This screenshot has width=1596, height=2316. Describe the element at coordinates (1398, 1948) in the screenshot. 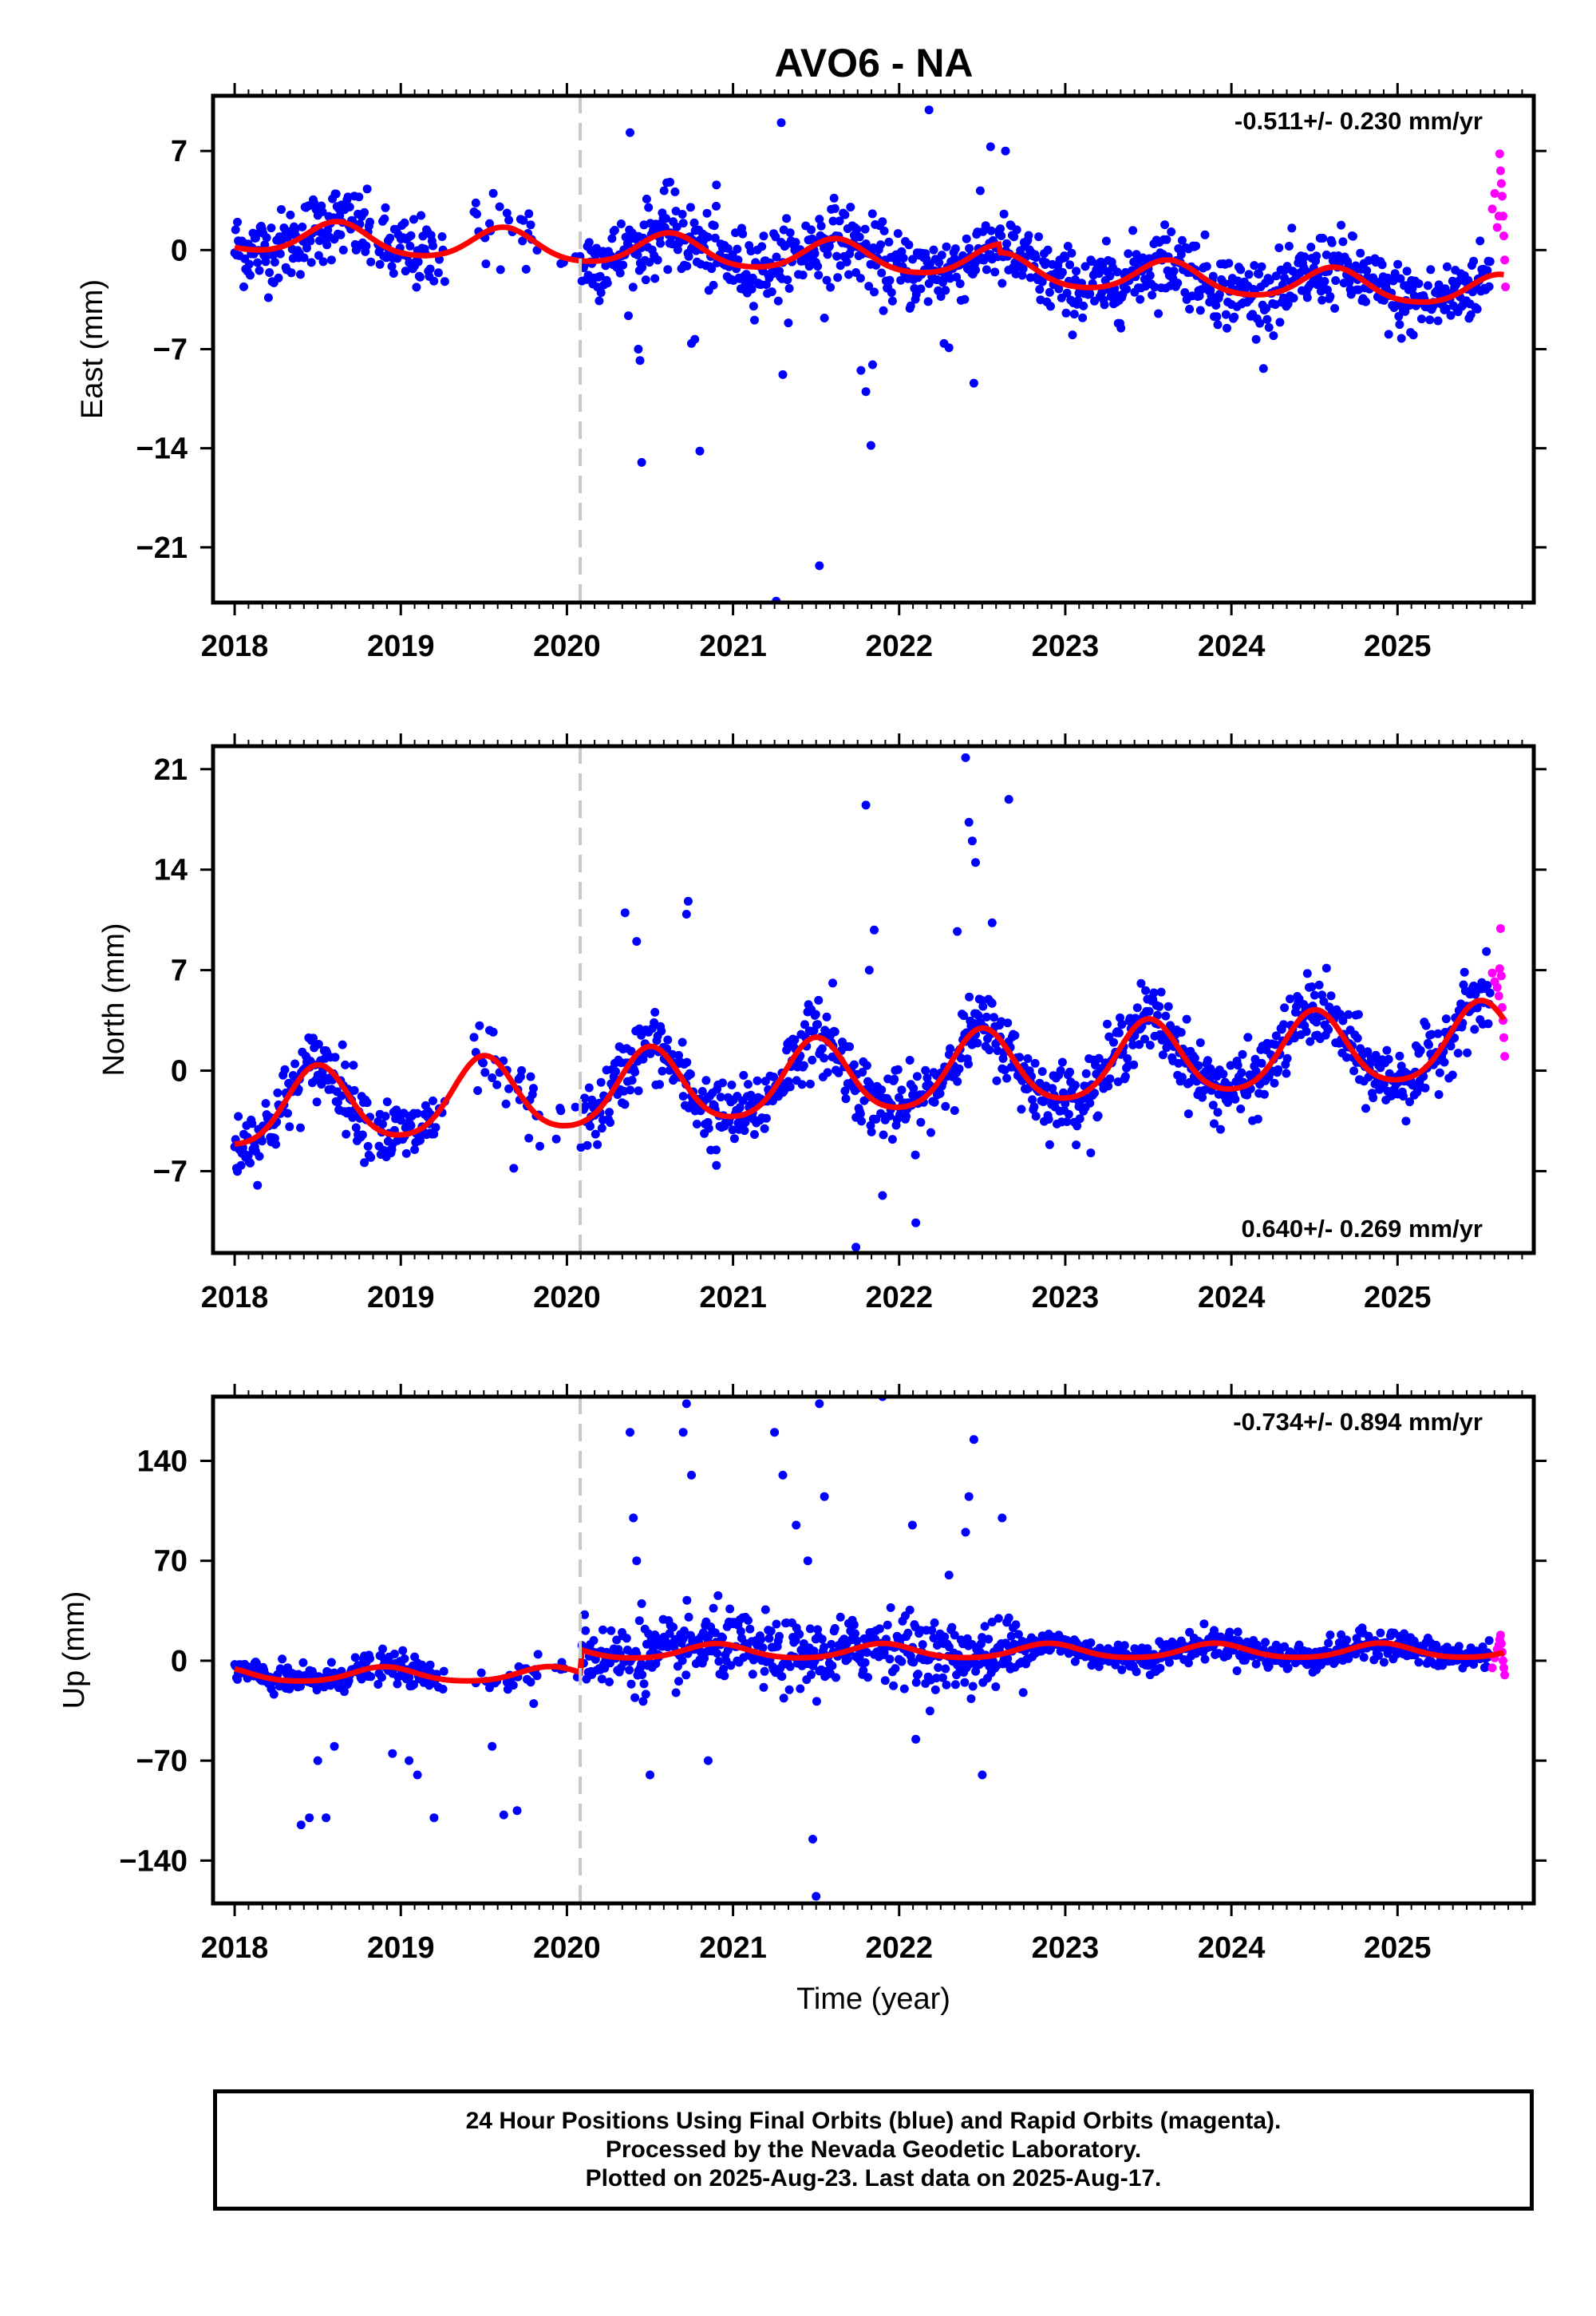

I see `up-x-tick-label: 2025` at that location.